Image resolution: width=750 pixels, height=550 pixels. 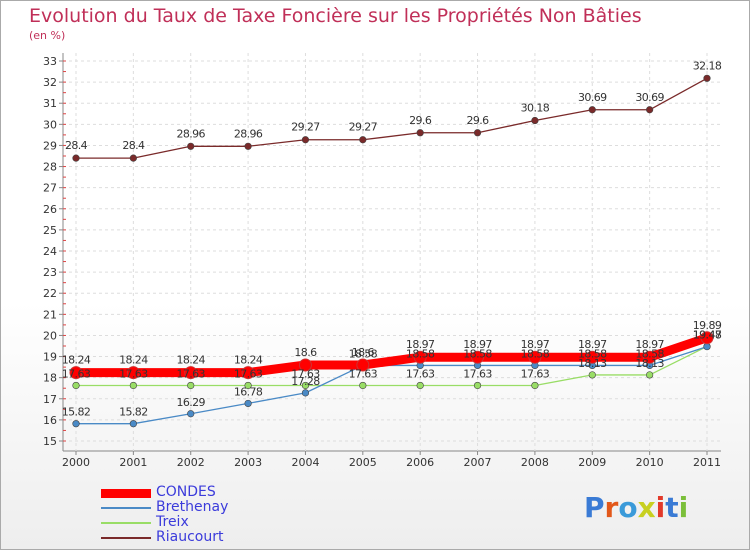 What do you see at coordinates (636, 507) in the screenshot?
I see `proxiti-logo: Proxiti` at bounding box center [636, 507].